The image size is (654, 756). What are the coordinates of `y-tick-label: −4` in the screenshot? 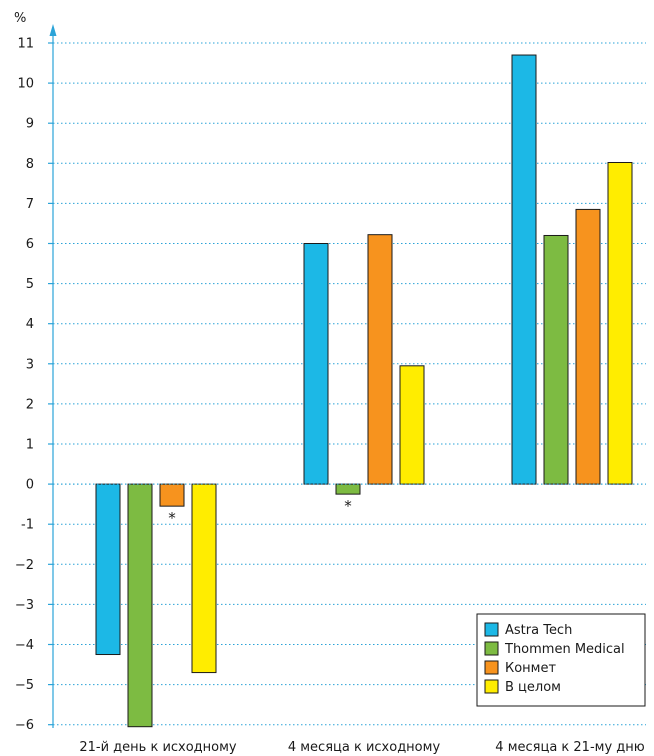 It's located at (24, 645).